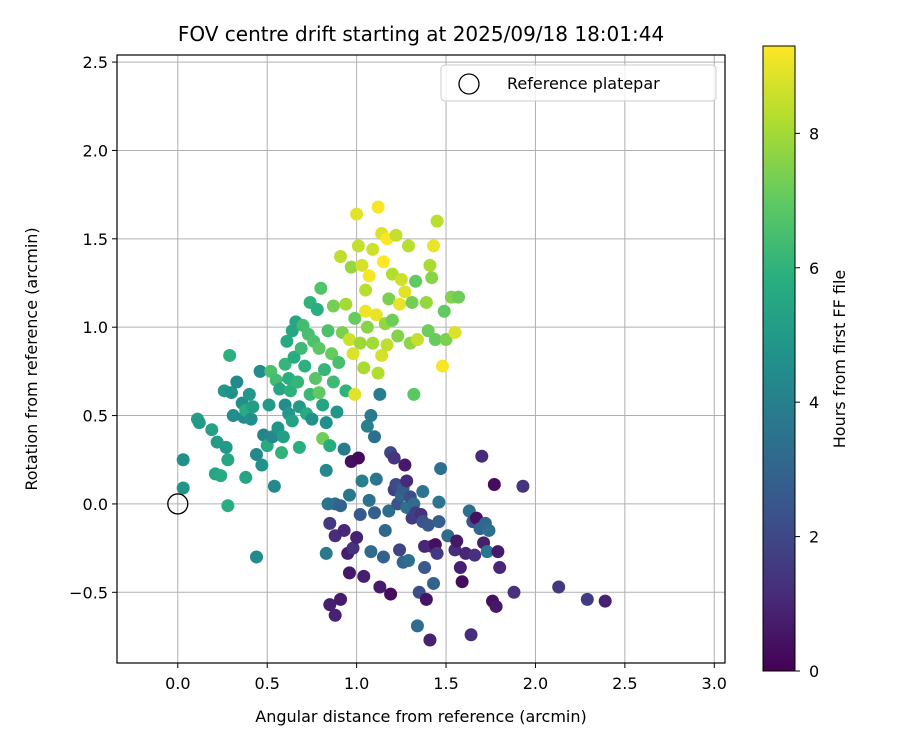 The image size is (900, 750). Describe the element at coordinates (535, 683) in the screenshot. I see `x-tick-label: 2.0` at that location.